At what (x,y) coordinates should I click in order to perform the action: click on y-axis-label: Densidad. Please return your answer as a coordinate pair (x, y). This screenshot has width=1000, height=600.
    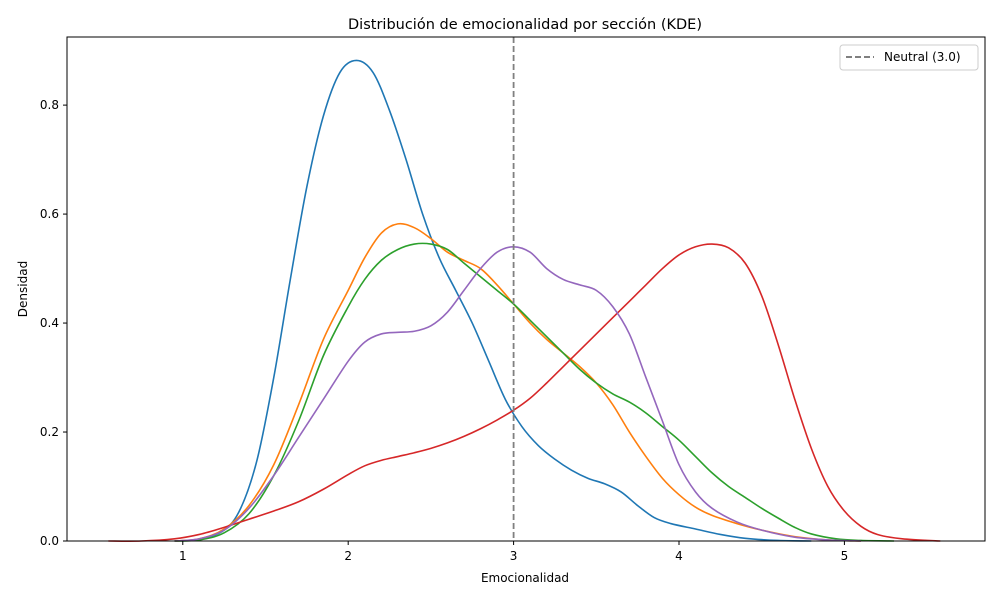
    Looking at the image, I should click on (23, 289).